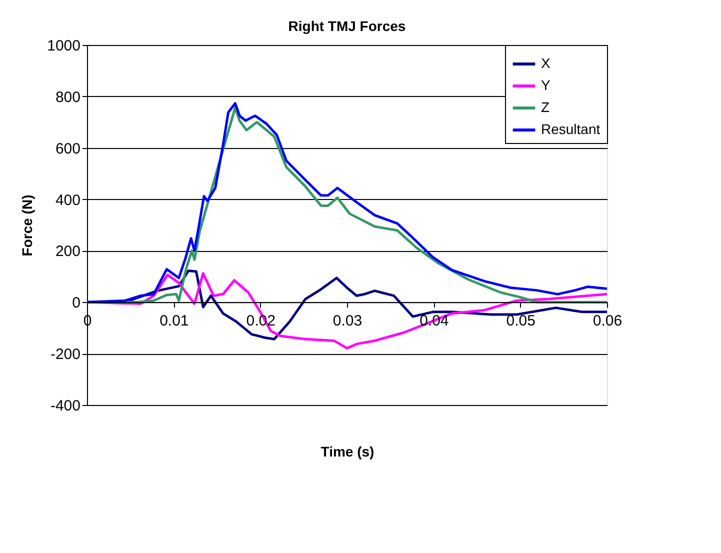 This screenshot has width=721, height=553. What do you see at coordinates (347, 321) in the screenshot?
I see `x-tick-label: 0.03` at bounding box center [347, 321].